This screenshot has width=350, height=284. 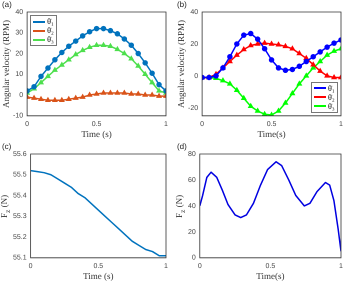 What do you see at coordinates (7, 146) in the screenshot?
I see `chart-title: (c)` at bounding box center [7, 146].